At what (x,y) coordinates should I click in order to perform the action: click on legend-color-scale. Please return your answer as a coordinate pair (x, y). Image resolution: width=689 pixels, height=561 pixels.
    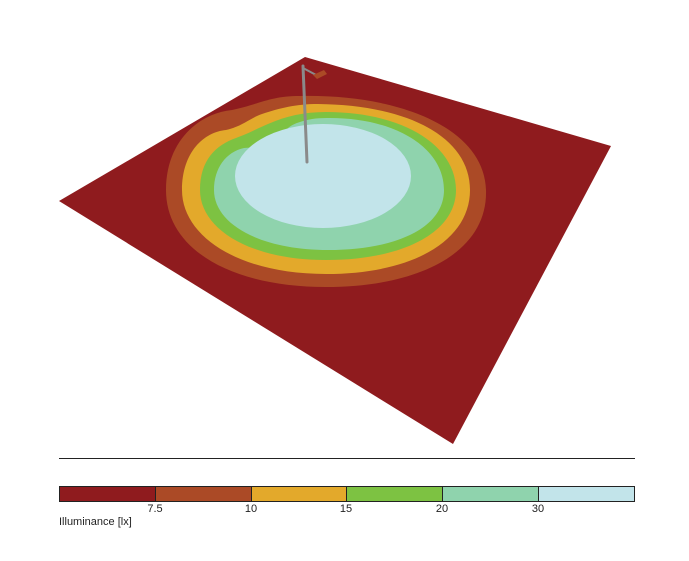
    Looking at the image, I should click on (347, 494).